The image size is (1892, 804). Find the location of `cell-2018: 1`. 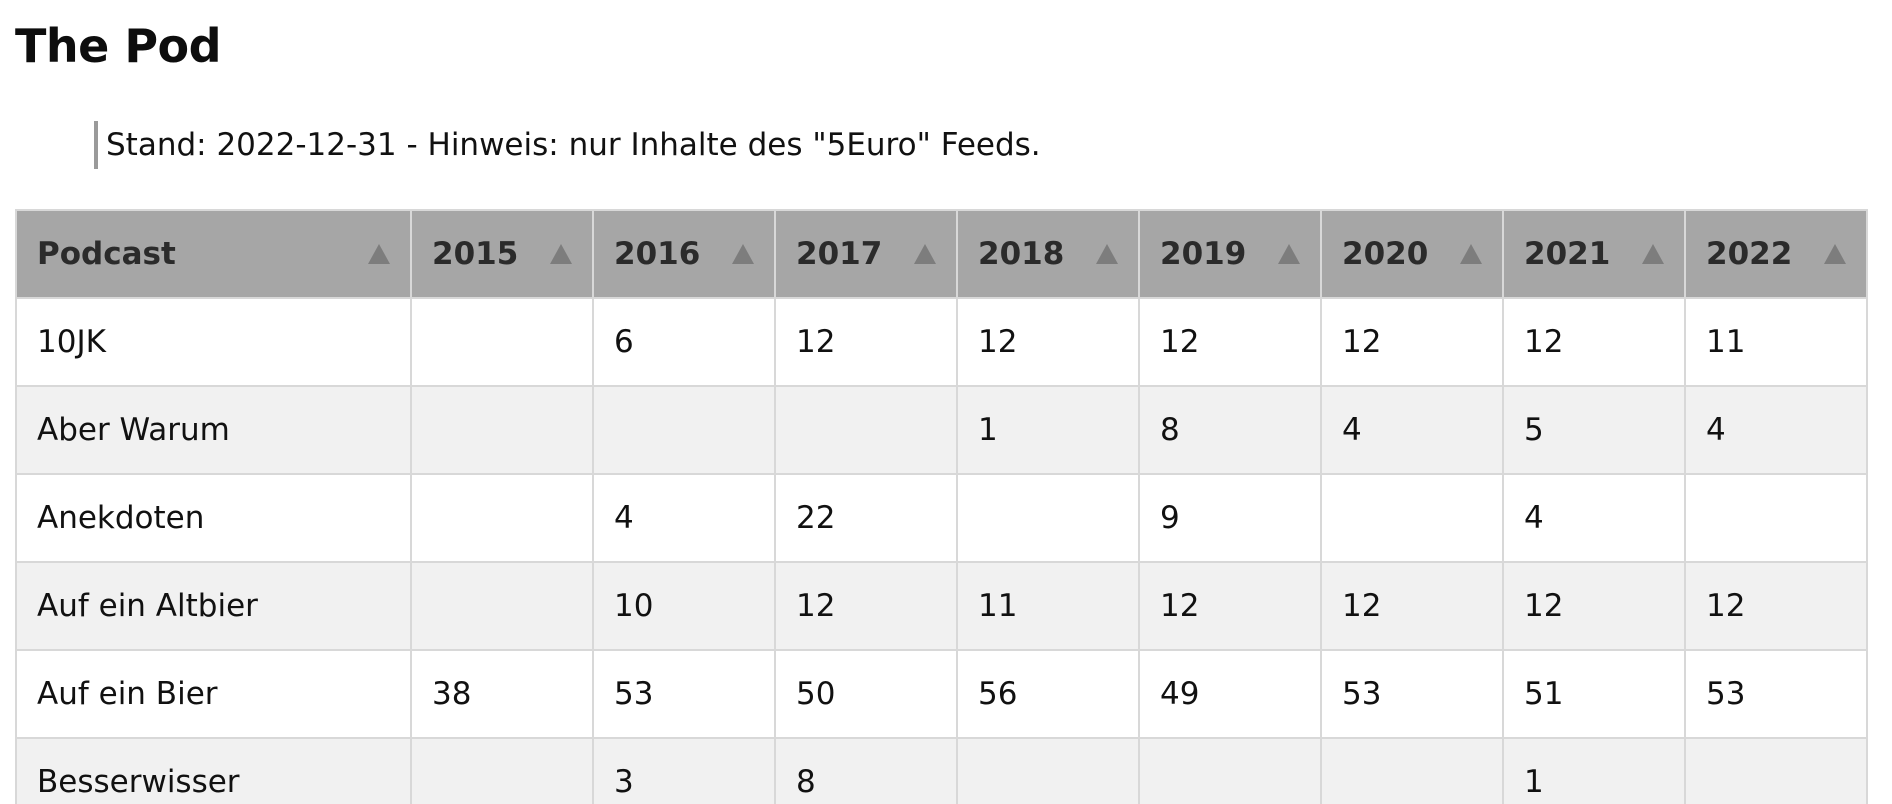

cell-2018: 1 is located at coordinates (1048, 430).